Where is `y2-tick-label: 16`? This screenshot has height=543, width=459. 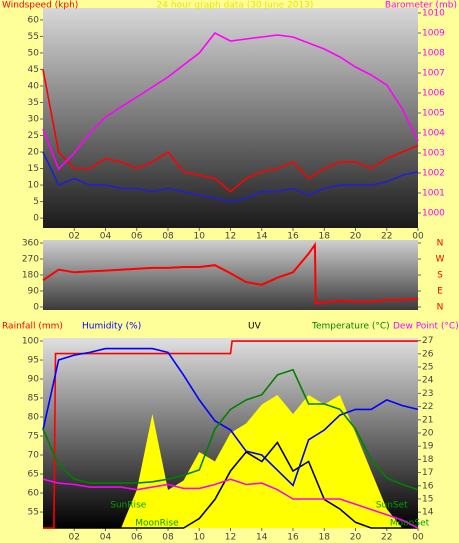
y2-tick-label: 16 is located at coordinates (428, 486).